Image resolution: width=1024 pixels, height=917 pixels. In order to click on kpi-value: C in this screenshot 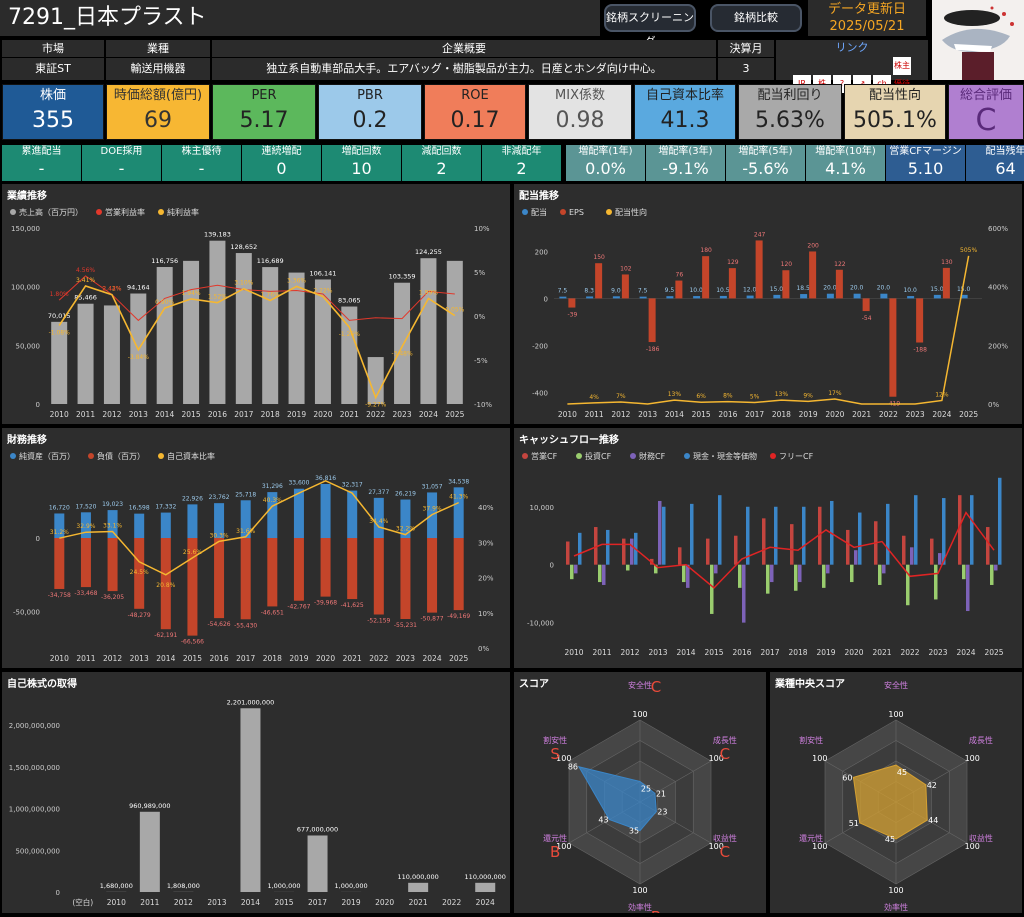, I will do `click(986, 121)`.